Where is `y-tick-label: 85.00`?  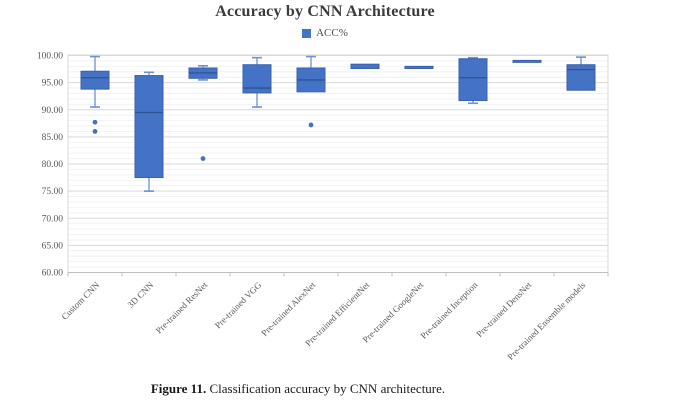
y-tick-label: 85.00 is located at coordinates (53, 138).